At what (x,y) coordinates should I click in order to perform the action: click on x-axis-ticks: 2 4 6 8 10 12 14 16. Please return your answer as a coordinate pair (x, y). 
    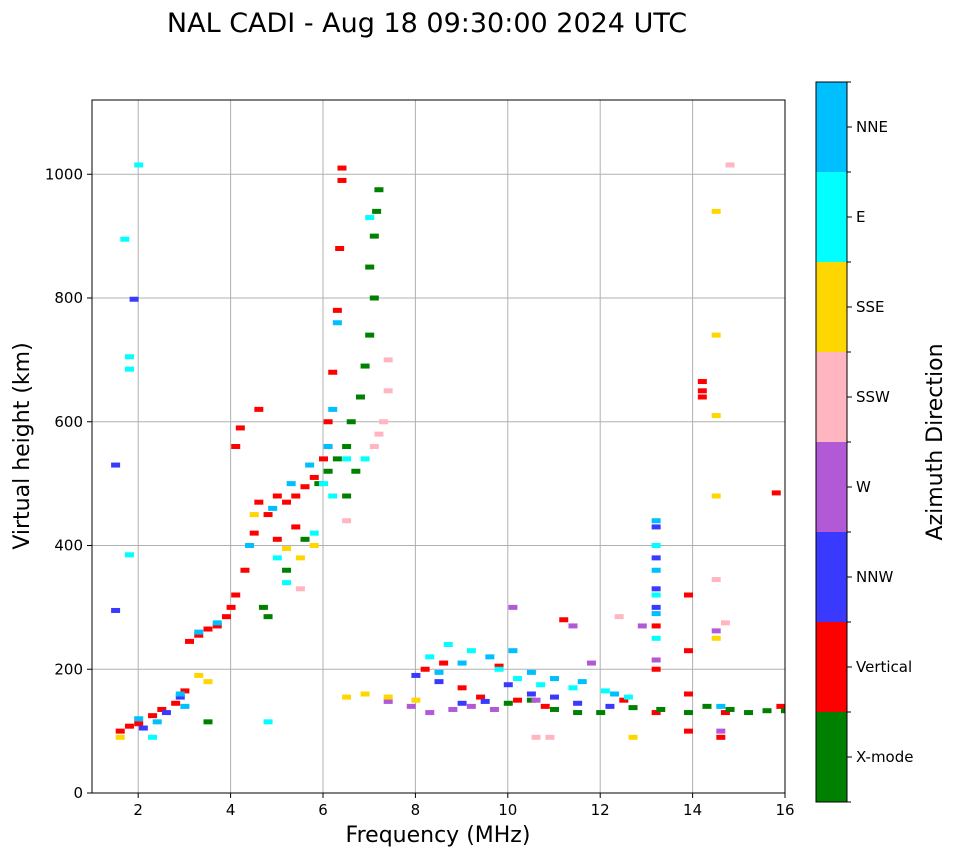
    Looking at the image, I should click on (464, 806).